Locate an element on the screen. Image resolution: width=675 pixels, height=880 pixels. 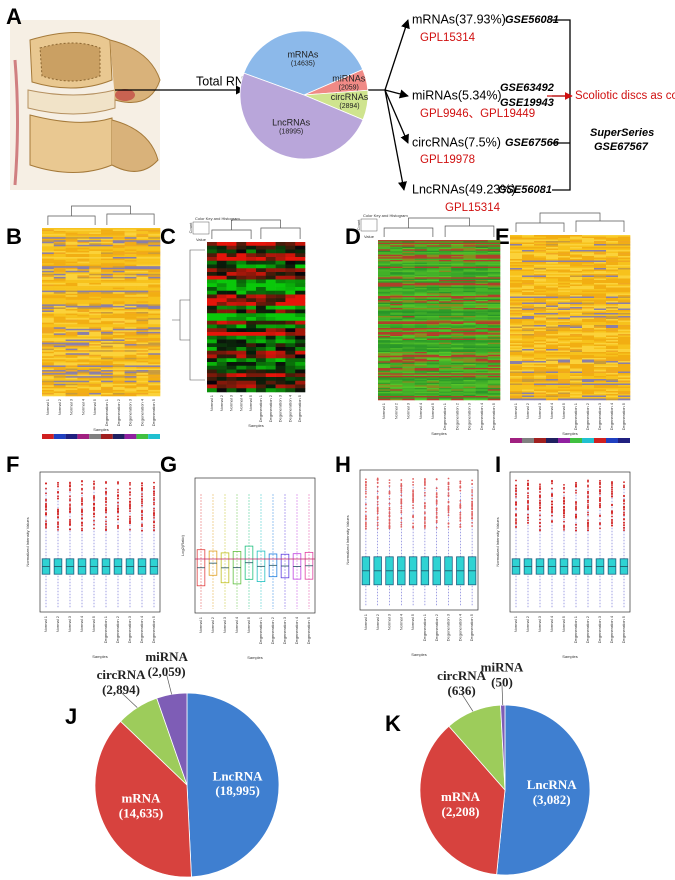
sample-label: Normal 2 is located at coordinates (377, 621).